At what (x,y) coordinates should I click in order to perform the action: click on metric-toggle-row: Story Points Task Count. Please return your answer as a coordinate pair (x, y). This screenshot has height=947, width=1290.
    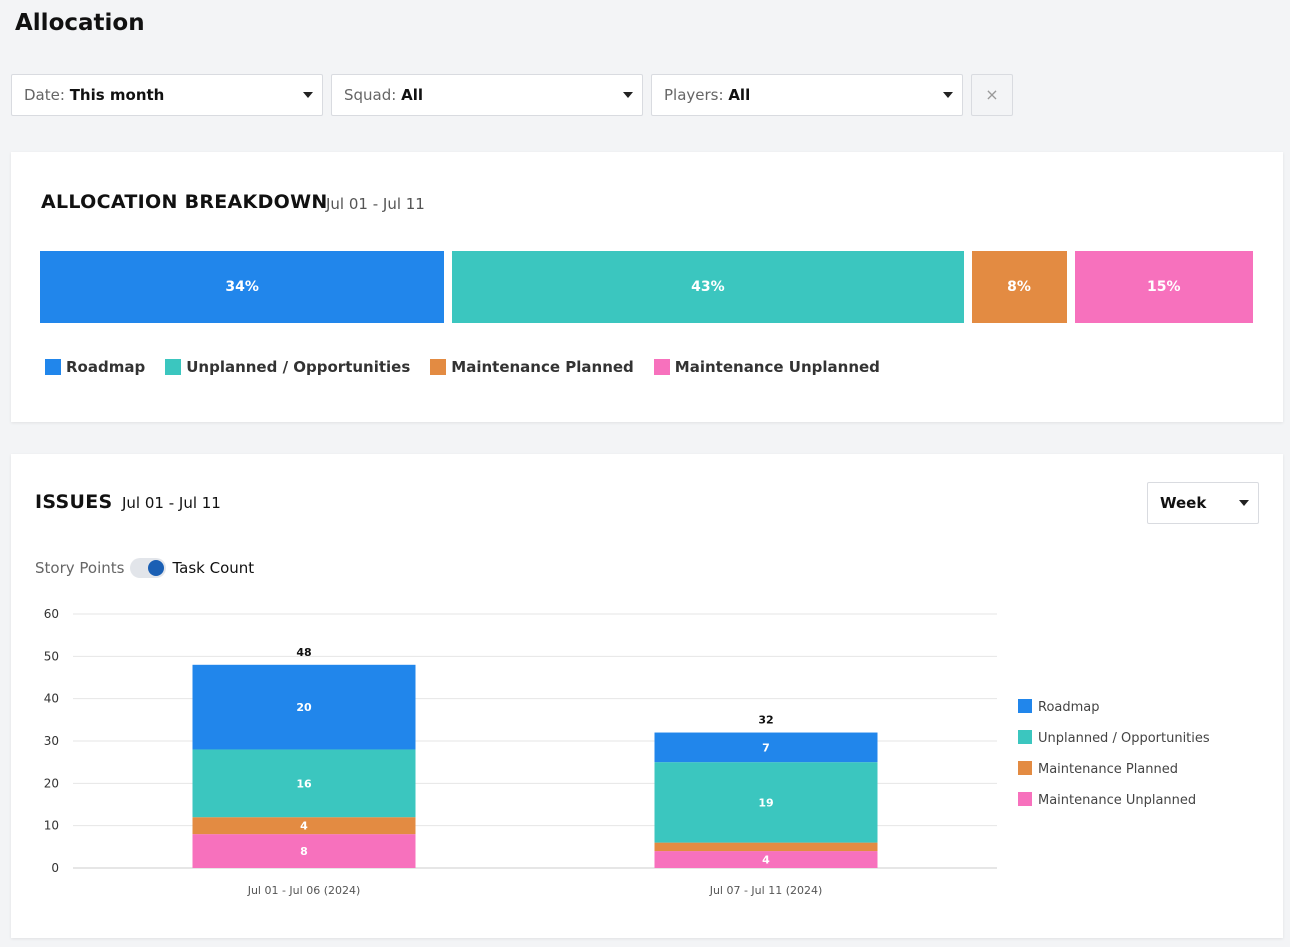
    Looking at the image, I should click on (144, 568).